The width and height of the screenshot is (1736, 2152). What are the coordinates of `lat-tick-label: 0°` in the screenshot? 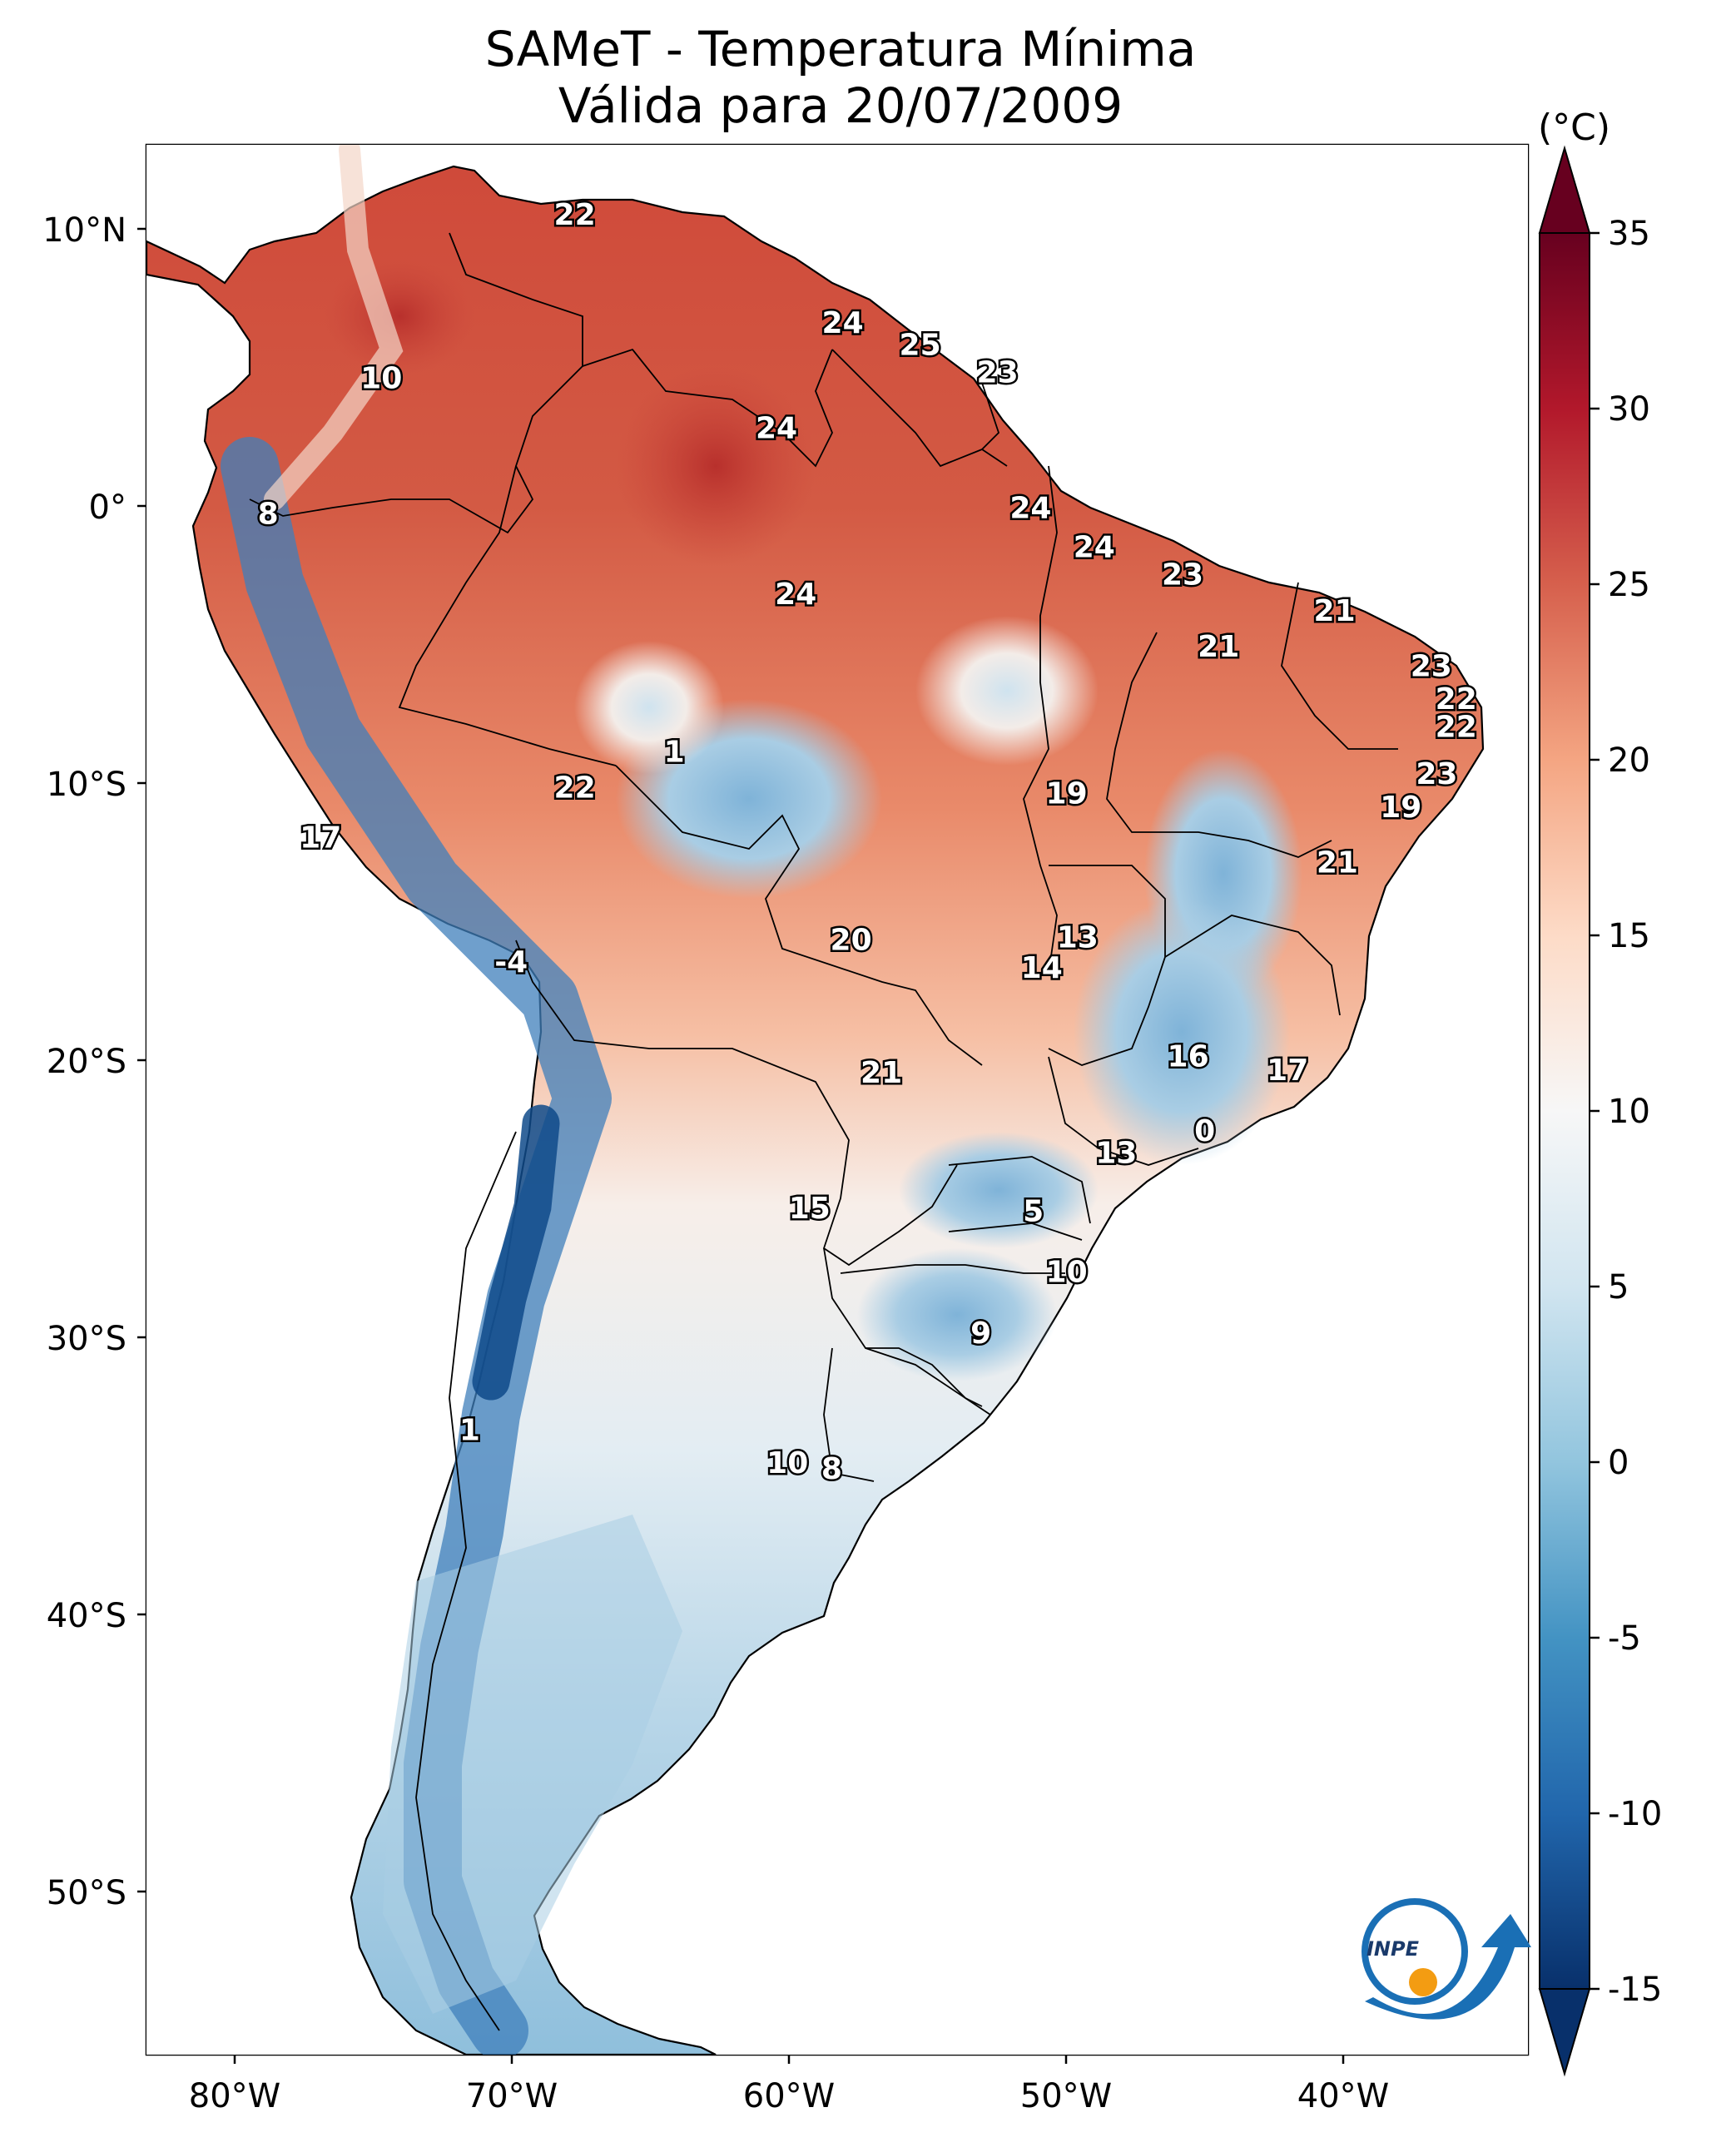 It's located at (108, 507).